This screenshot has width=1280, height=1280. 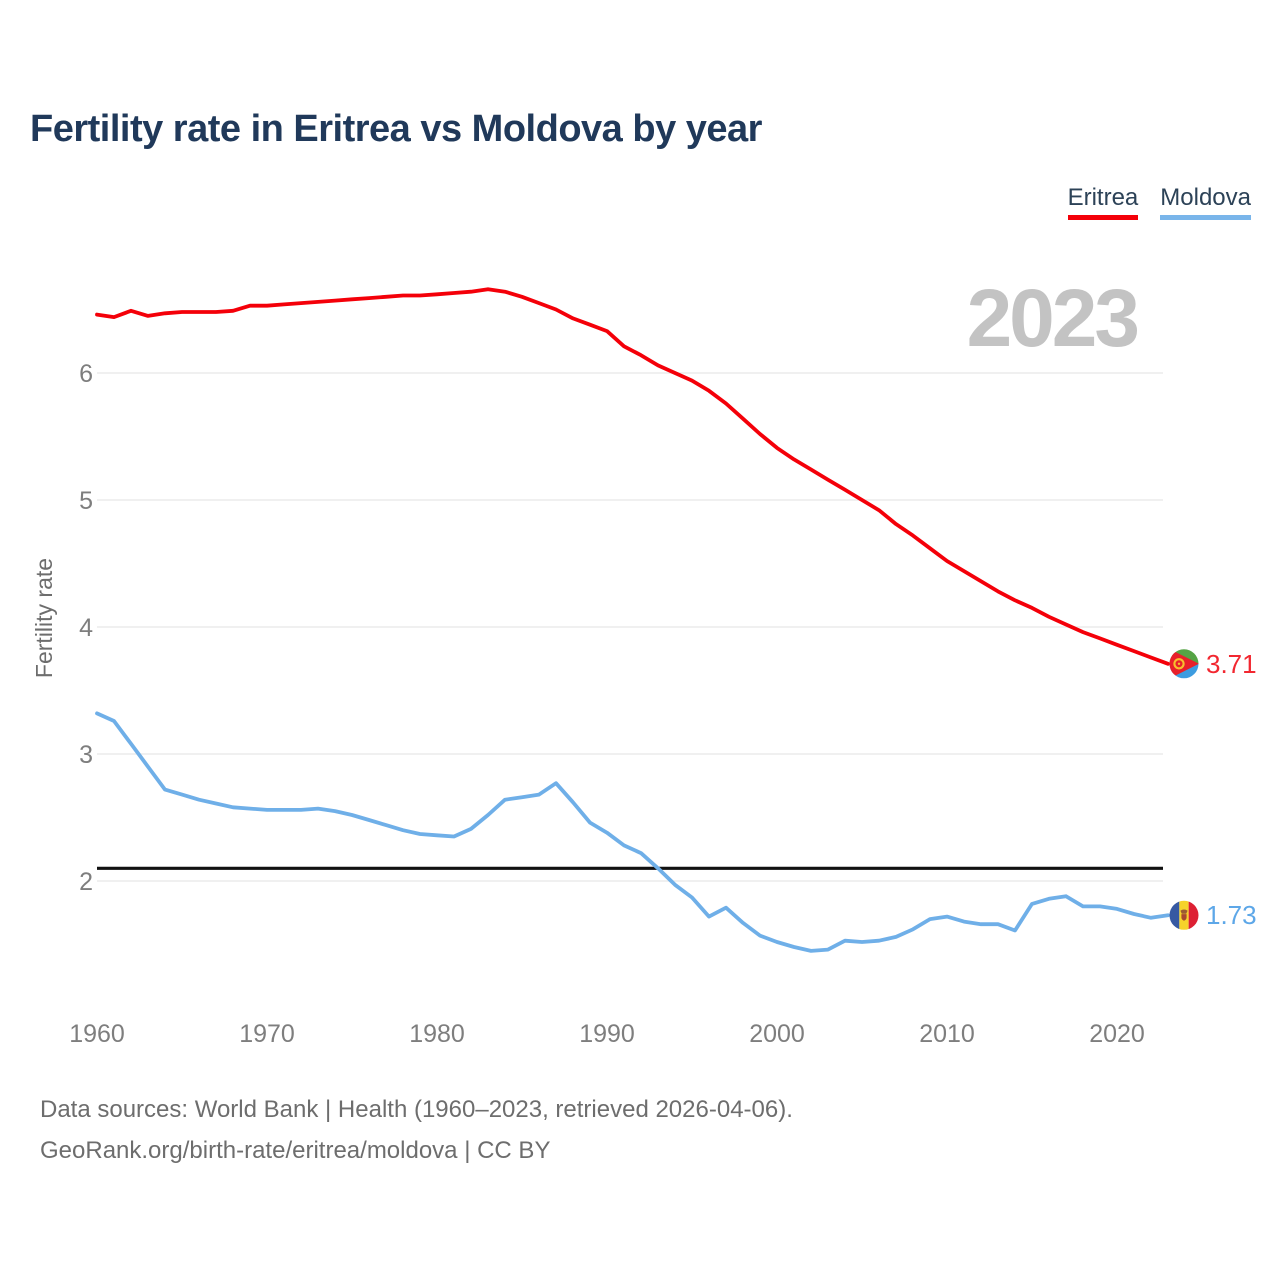 What do you see at coordinates (1205, 217) in the screenshot?
I see `legend-underline-moldova` at bounding box center [1205, 217].